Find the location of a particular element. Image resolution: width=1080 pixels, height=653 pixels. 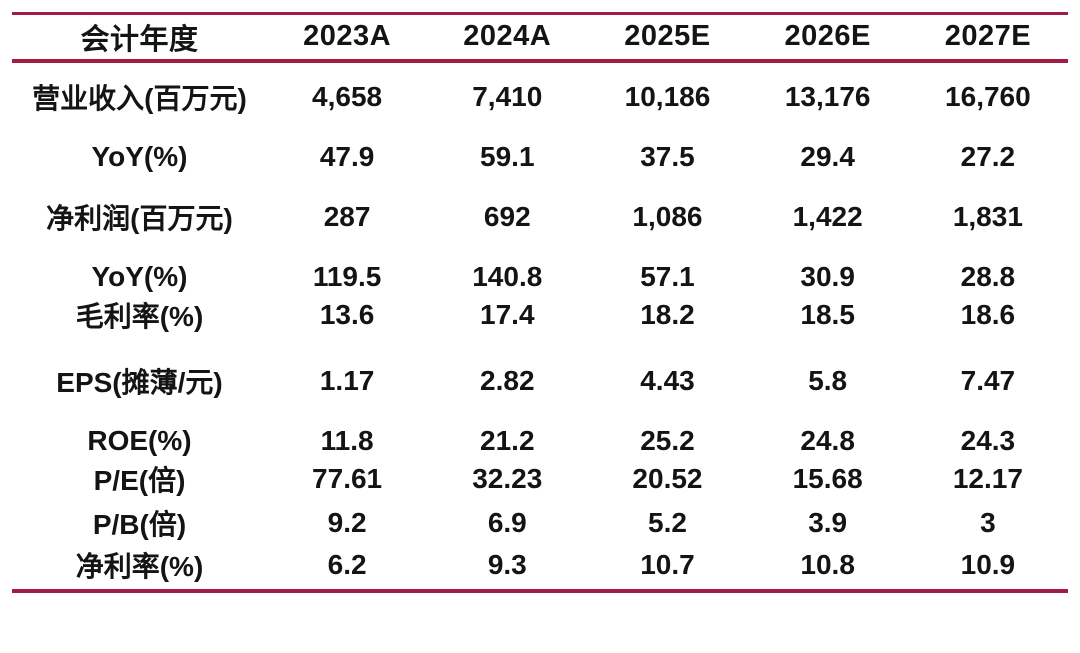

cell-value: 10.7 is located at coordinates (667, 564).